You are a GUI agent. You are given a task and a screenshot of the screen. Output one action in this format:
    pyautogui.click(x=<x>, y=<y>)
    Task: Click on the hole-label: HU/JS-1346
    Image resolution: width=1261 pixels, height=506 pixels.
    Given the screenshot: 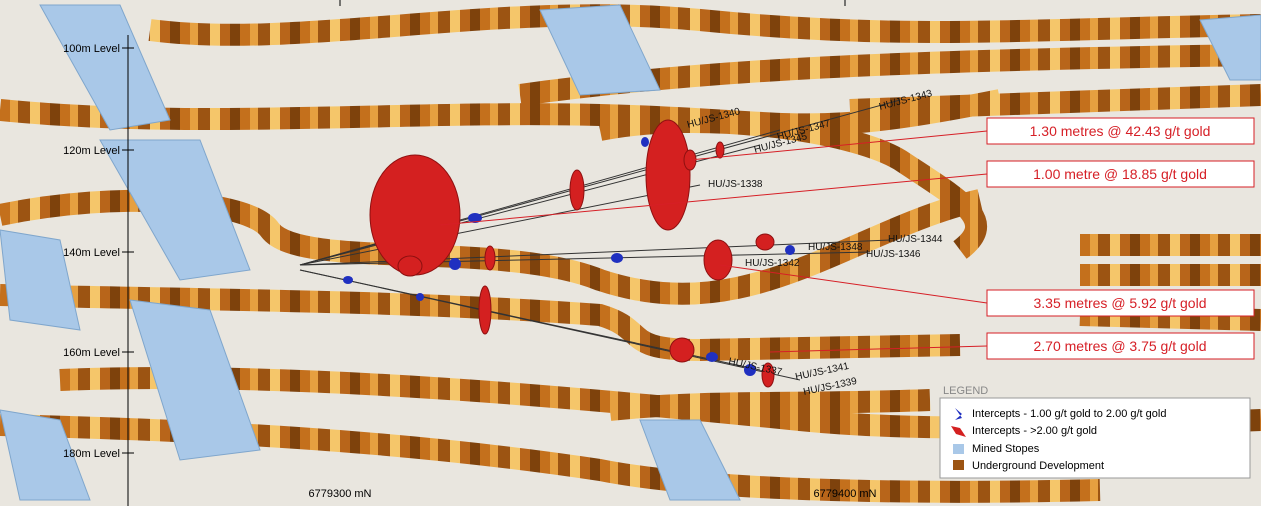 What is the action you would take?
    pyautogui.click(x=893, y=254)
    